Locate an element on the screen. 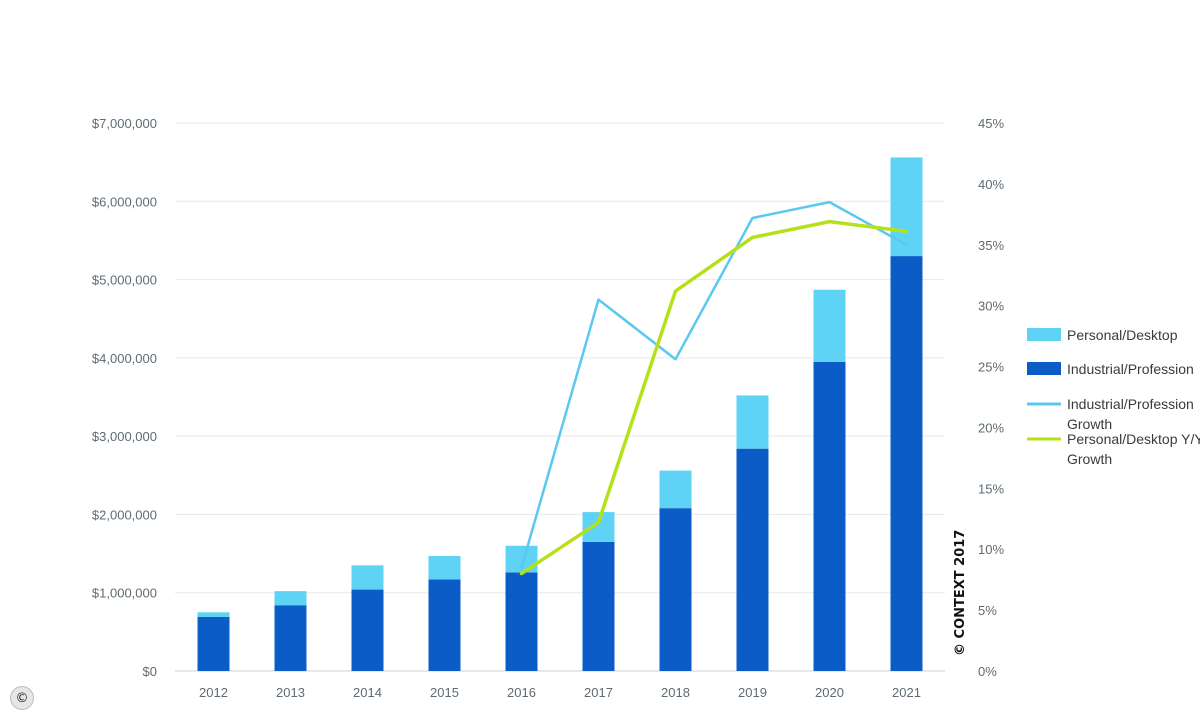 The image size is (1200, 720). x-tick-label: 2021 is located at coordinates (906, 692).